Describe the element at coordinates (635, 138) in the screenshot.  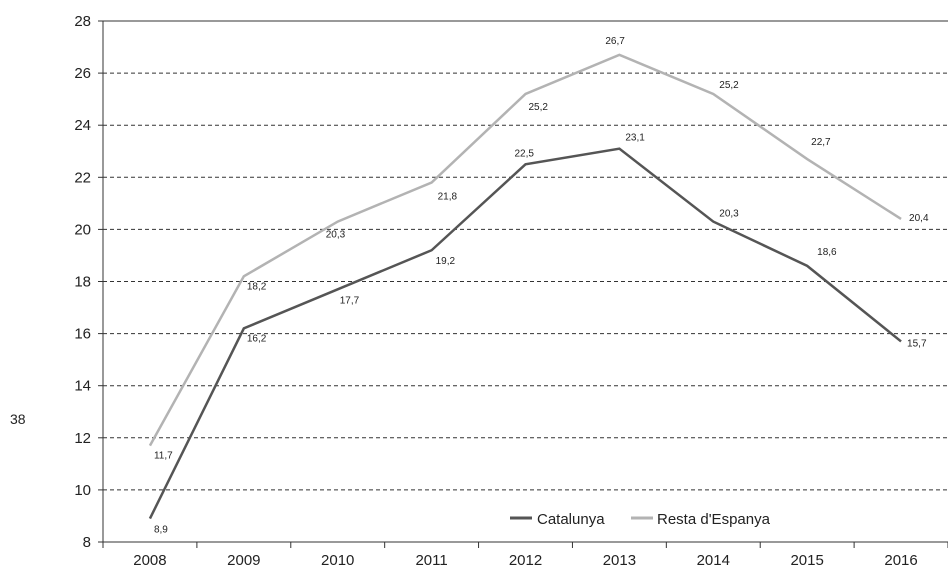
I see `data-label-catalunya-2013: 23,1` at that location.